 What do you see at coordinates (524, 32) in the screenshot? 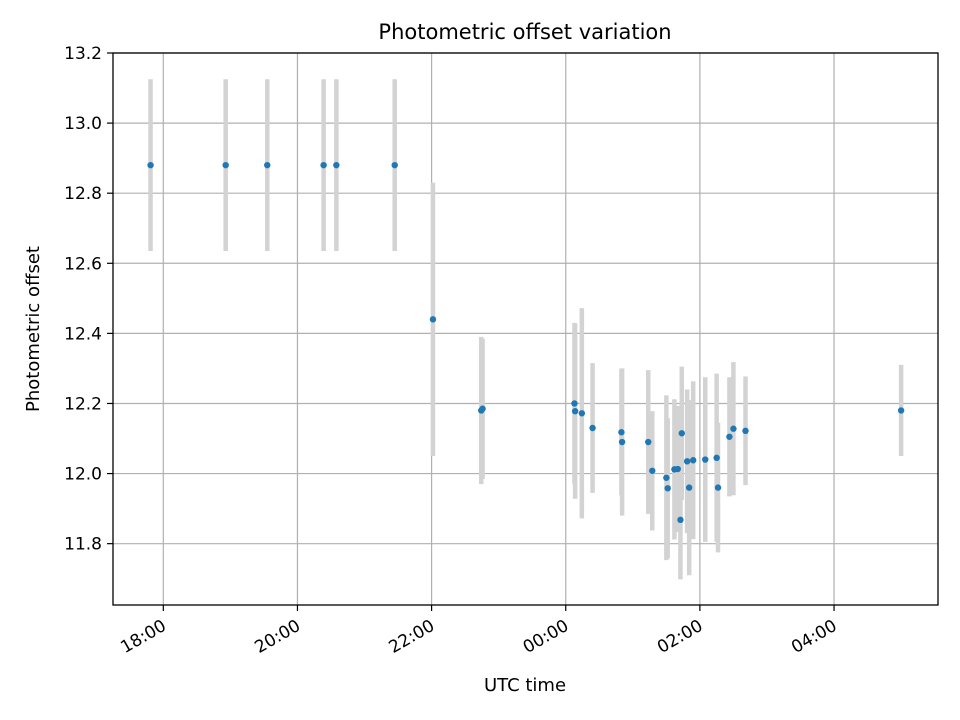
I see `chart-title: Photometric offset variation` at bounding box center [524, 32].